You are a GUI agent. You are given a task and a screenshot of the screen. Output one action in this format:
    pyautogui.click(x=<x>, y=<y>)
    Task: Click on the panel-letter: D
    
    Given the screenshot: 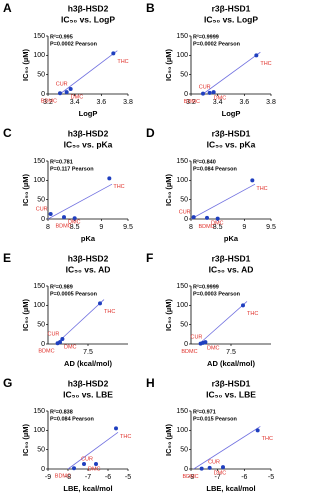 What is the action you would take?
    pyautogui.click(x=150, y=133)
    